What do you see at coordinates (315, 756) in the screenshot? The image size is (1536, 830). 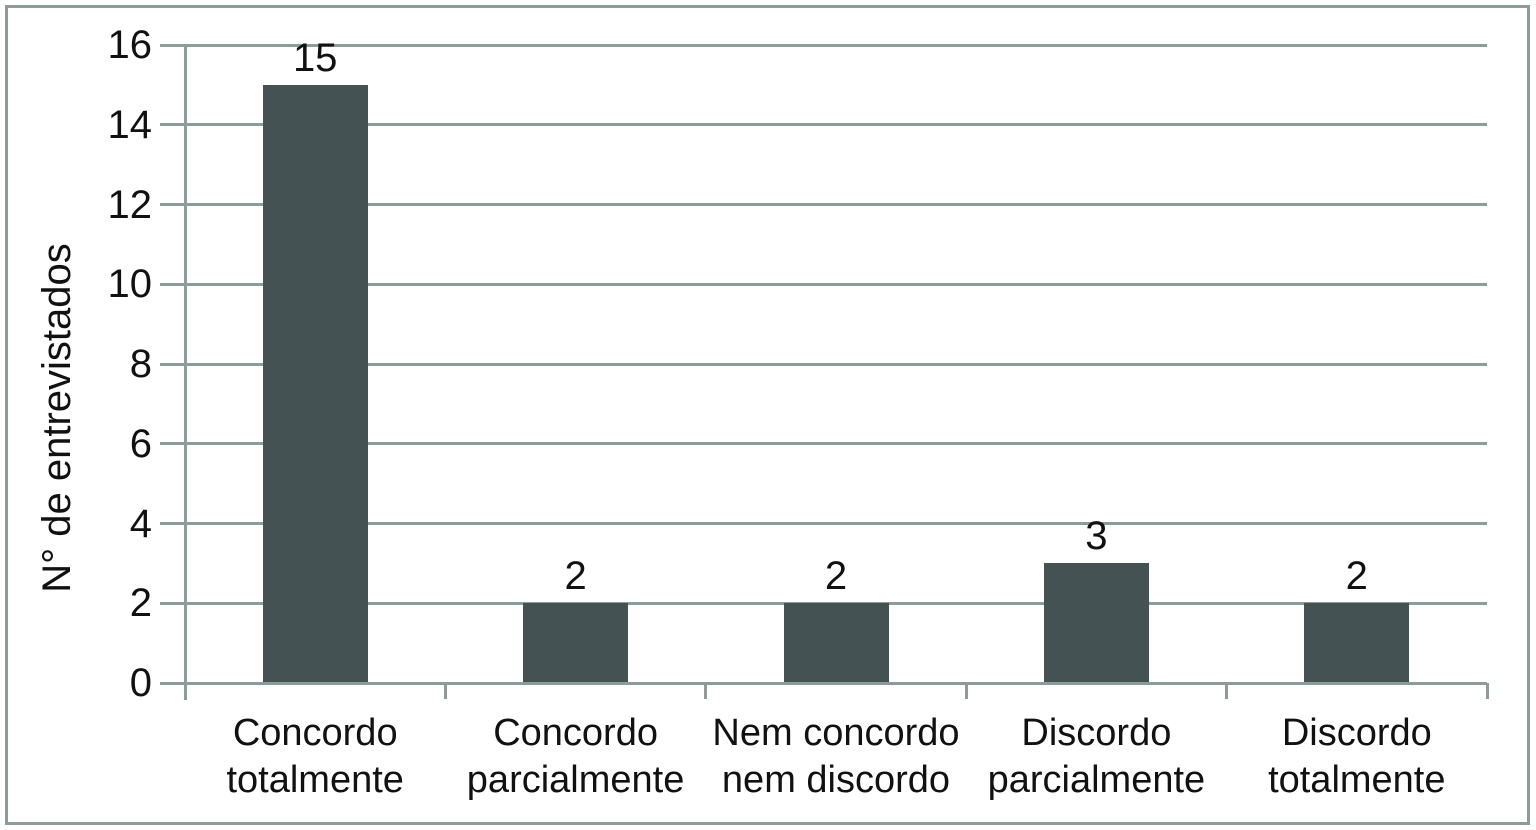 I see `x-axis-category-label: Concordo totalmente` at bounding box center [315, 756].